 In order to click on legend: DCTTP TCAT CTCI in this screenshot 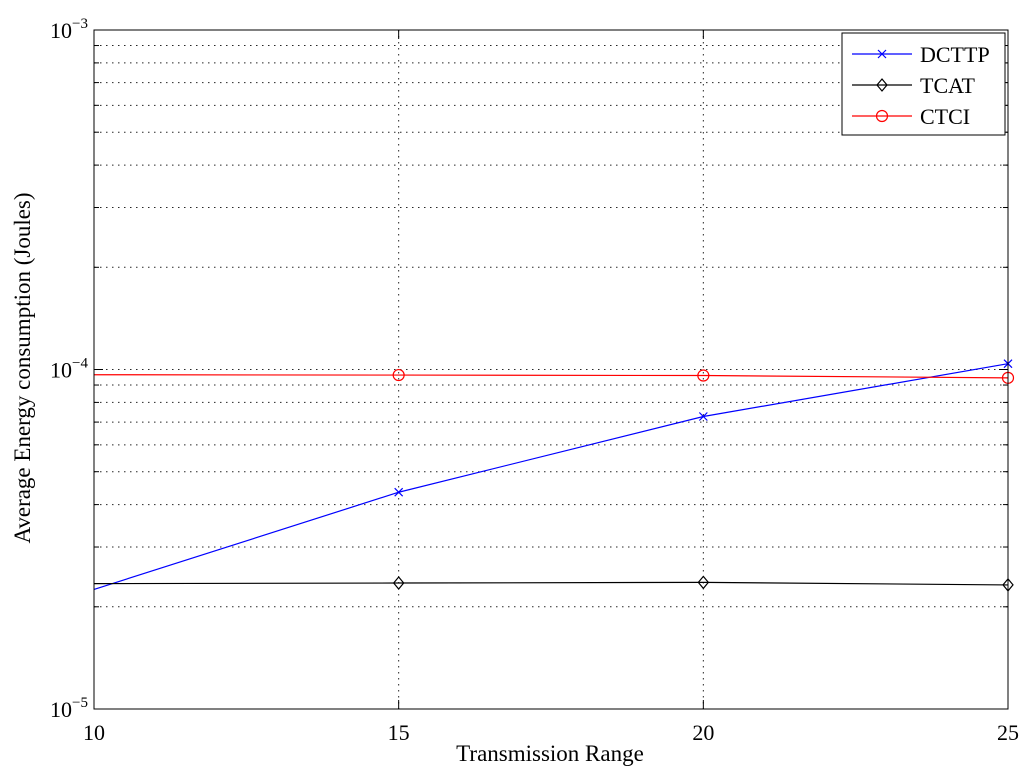, I will do `click(923, 84)`.